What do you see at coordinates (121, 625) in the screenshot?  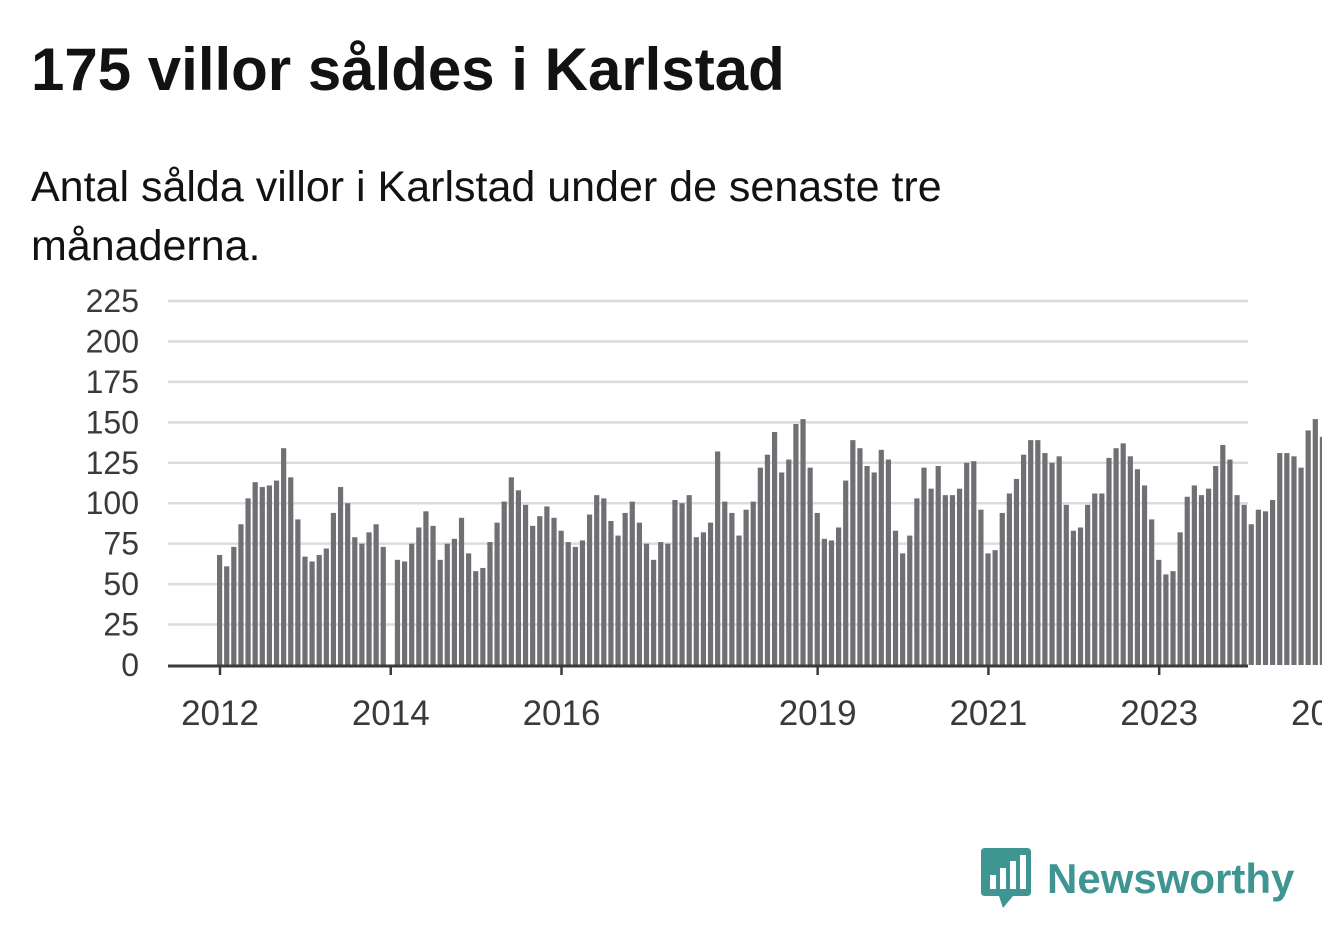 I see `y-tick-label: 25` at bounding box center [121, 625].